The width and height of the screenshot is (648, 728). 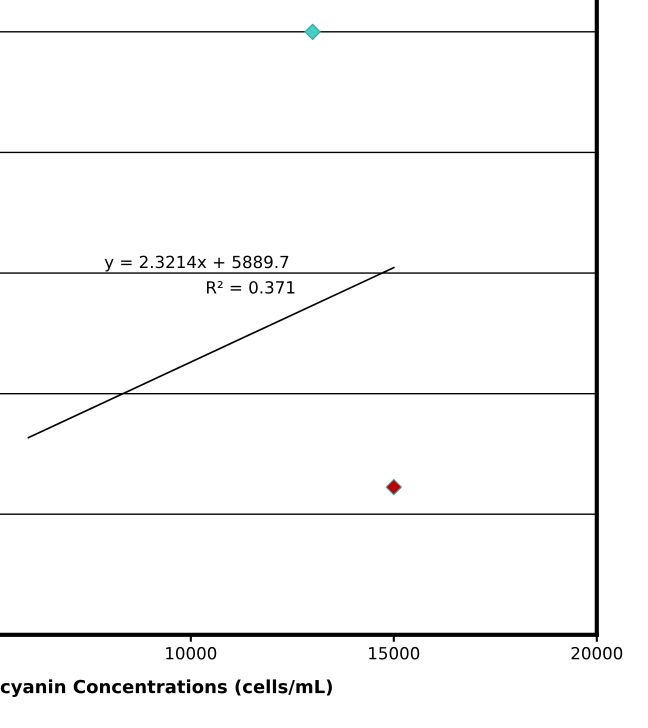 I want to click on x-tick-label: 15000, so click(x=394, y=653).